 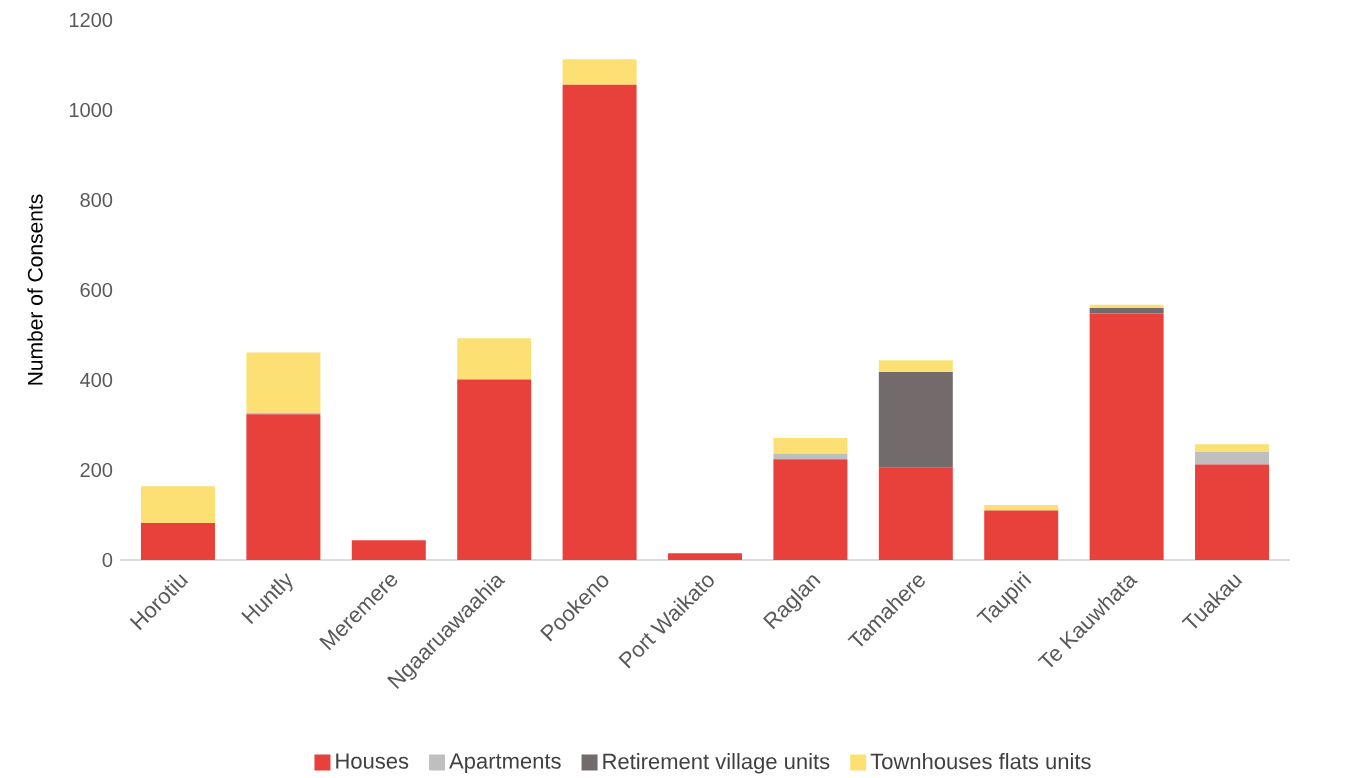 I want to click on legend-label: Houses, so click(x=372, y=761).